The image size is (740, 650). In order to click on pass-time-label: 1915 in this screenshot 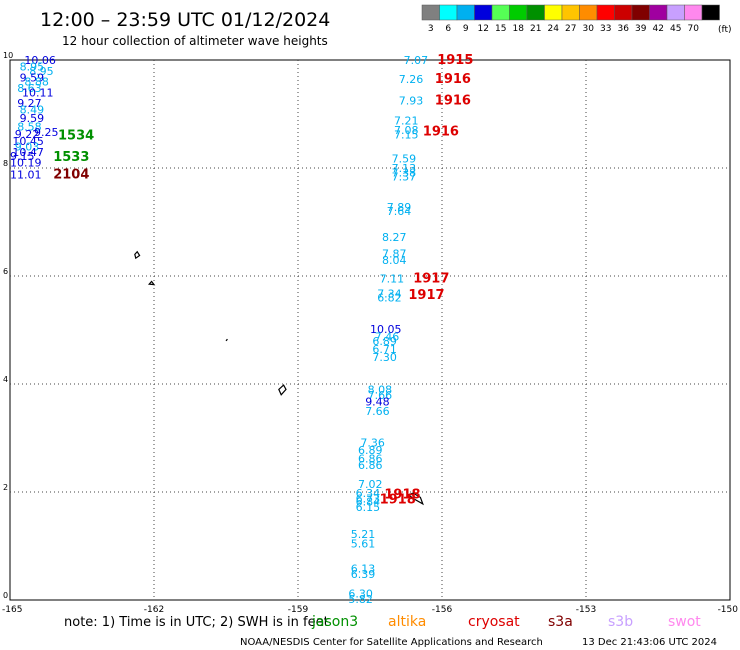, I will do `click(455, 60)`.